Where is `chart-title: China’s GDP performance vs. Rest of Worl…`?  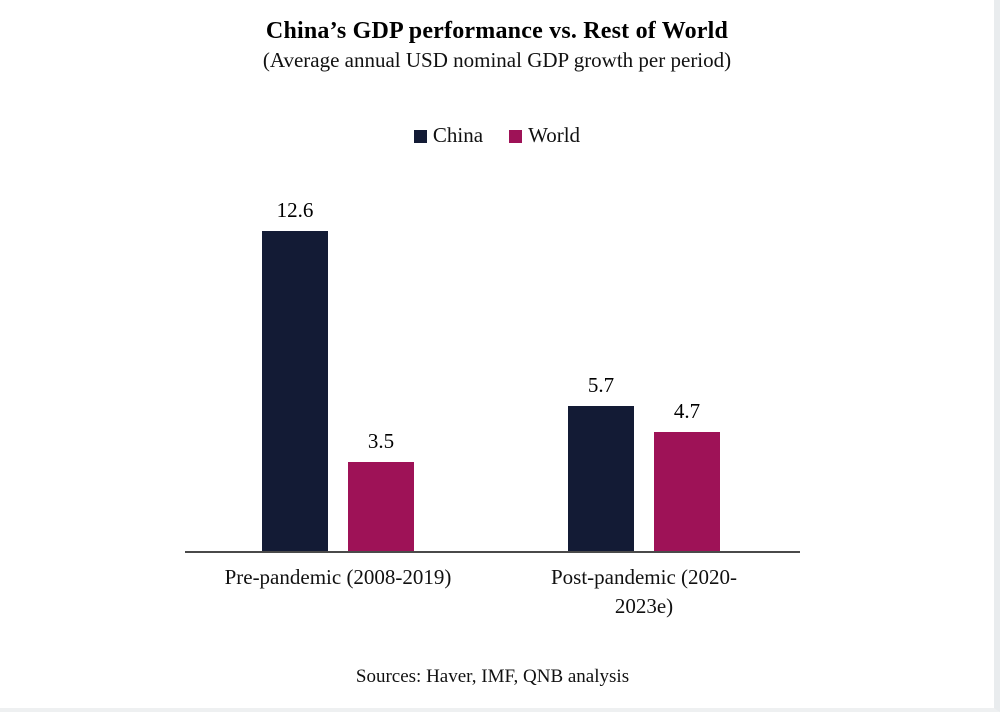 chart-title: China’s GDP performance vs. Rest of Worl… is located at coordinates (497, 31).